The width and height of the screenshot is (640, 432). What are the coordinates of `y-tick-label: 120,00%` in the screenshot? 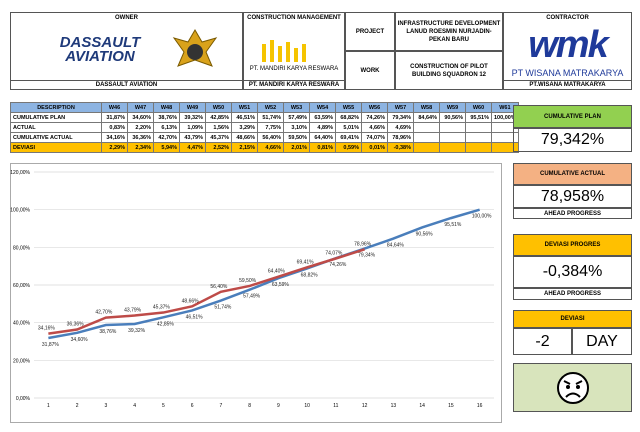 It's located at (20, 173).